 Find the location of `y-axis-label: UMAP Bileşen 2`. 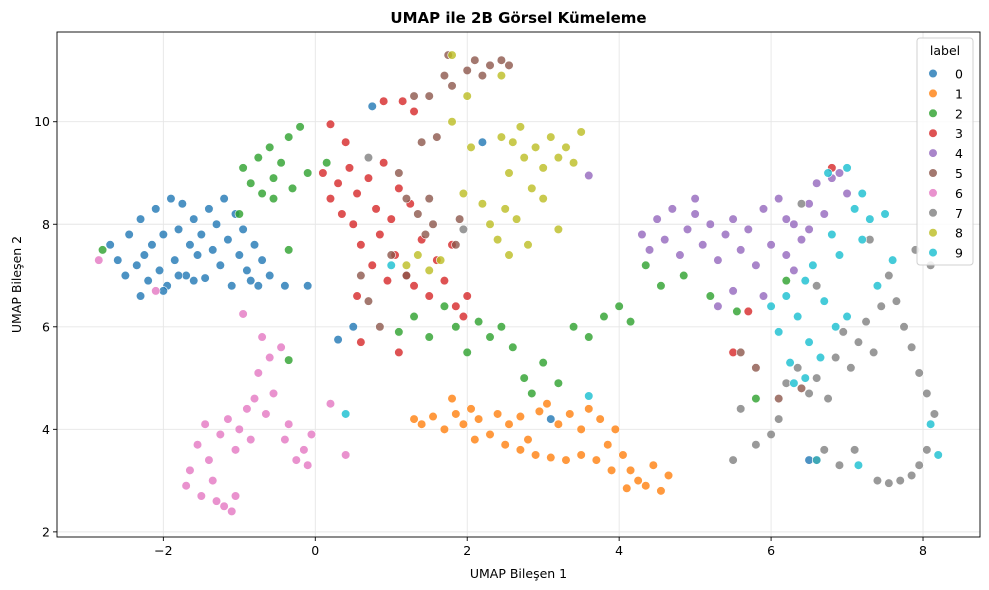

y-axis-label: UMAP Bileşen 2 is located at coordinates (16, 284).